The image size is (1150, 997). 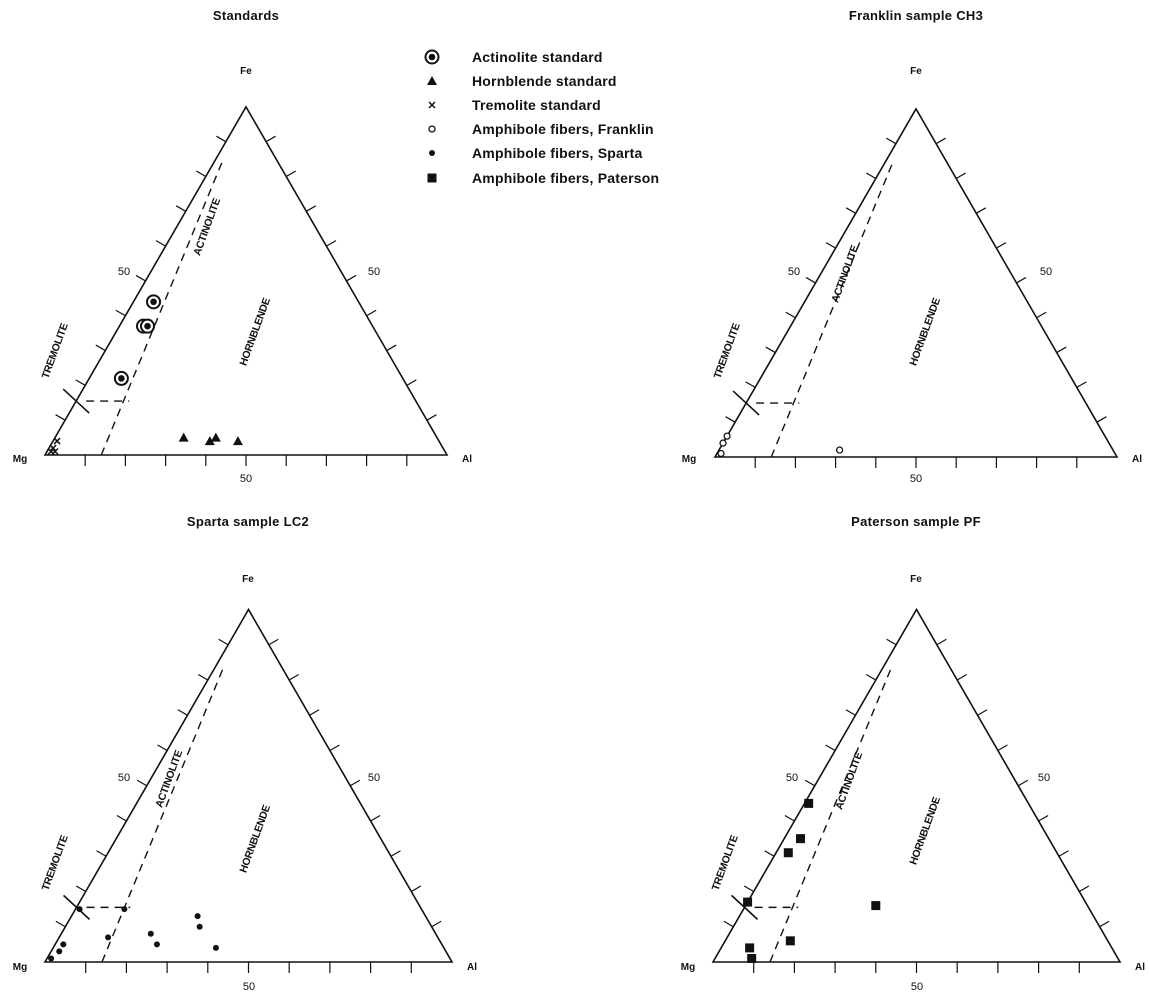 What do you see at coordinates (20, 459) in the screenshot?
I see `vertex-label-left: Mg` at bounding box center [20, 459].